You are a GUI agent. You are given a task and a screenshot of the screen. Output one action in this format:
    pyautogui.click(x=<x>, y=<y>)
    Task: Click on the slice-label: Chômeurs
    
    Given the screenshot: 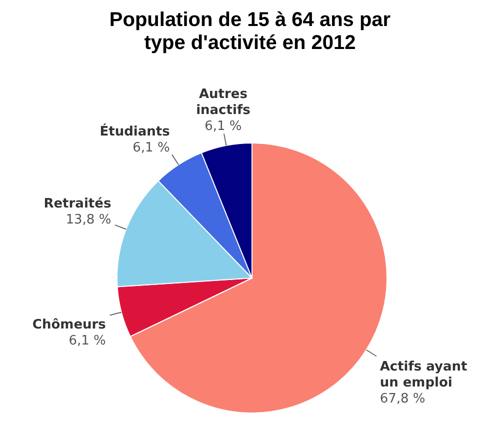 What is the action you would take?
    pyautogui.click(x=69, y=324)
    